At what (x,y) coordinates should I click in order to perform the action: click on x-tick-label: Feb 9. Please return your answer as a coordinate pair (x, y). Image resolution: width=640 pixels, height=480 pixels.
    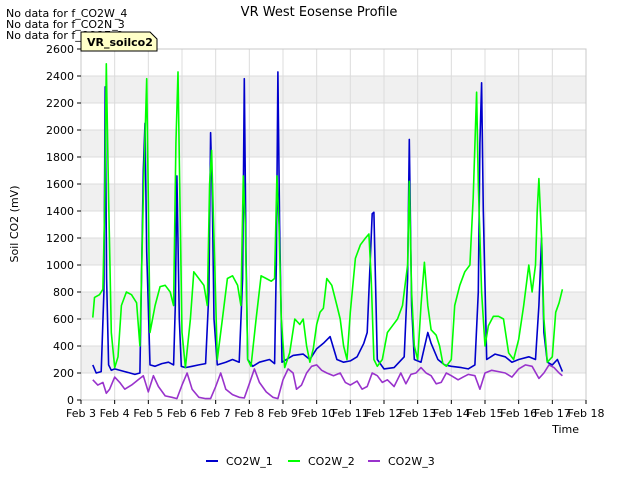
    Looking at the image, I should click on (283, 413).